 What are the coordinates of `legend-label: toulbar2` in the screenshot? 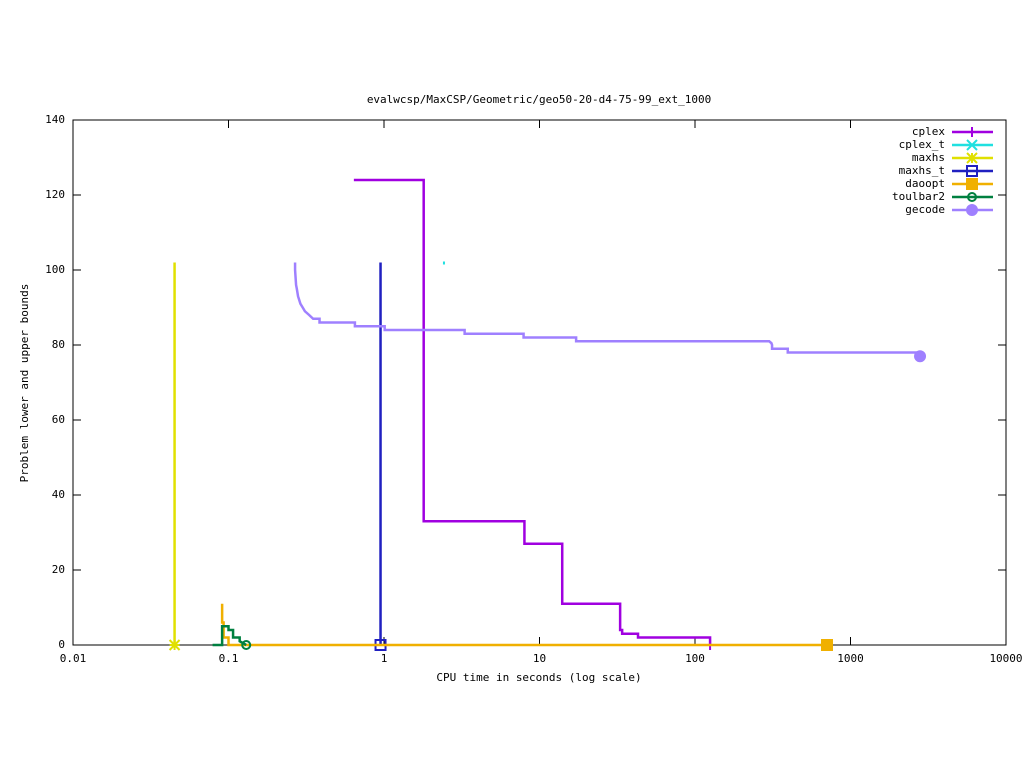 It's located at (918, 196).